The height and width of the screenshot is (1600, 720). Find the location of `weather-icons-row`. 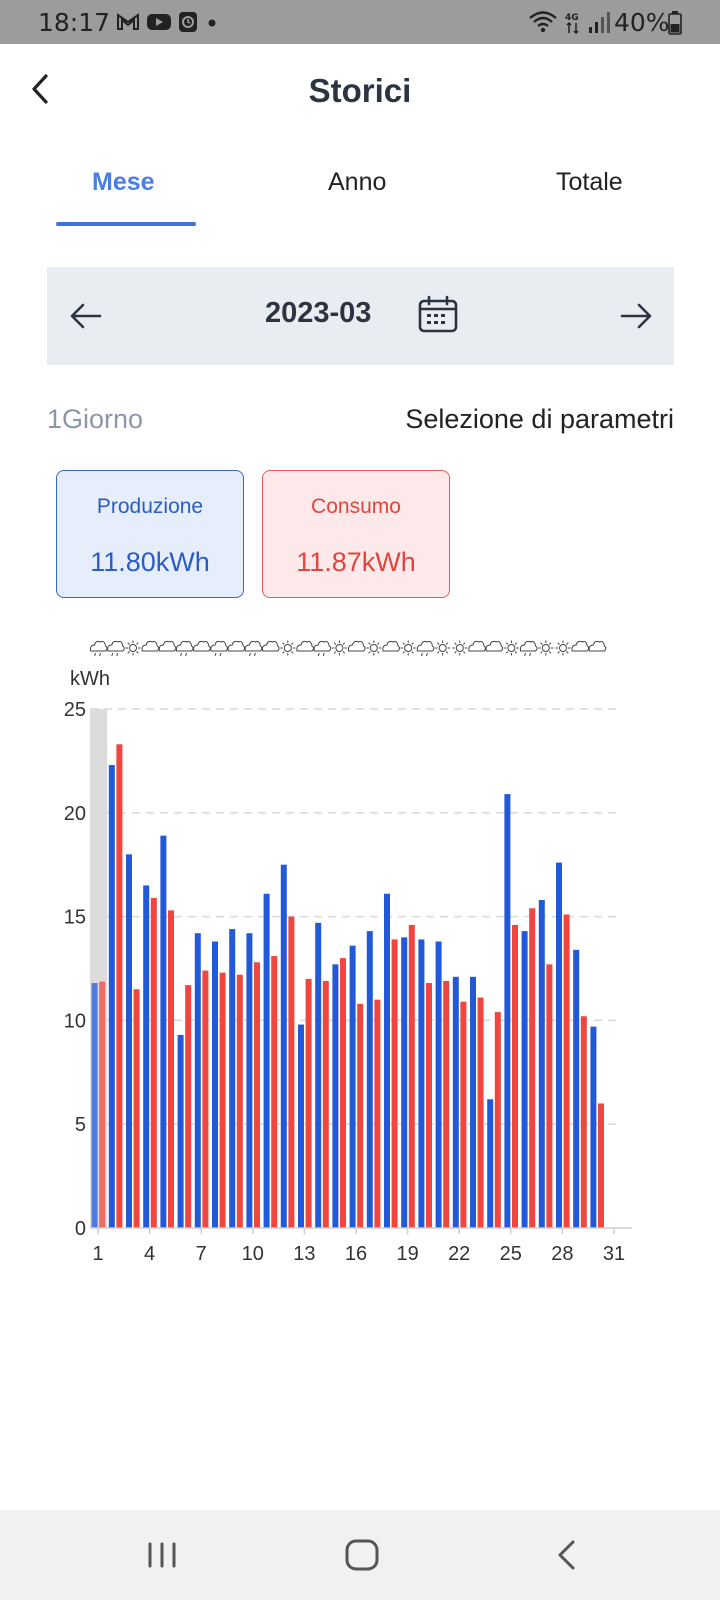

weather-icons-row is located at coordinates (348, 648).